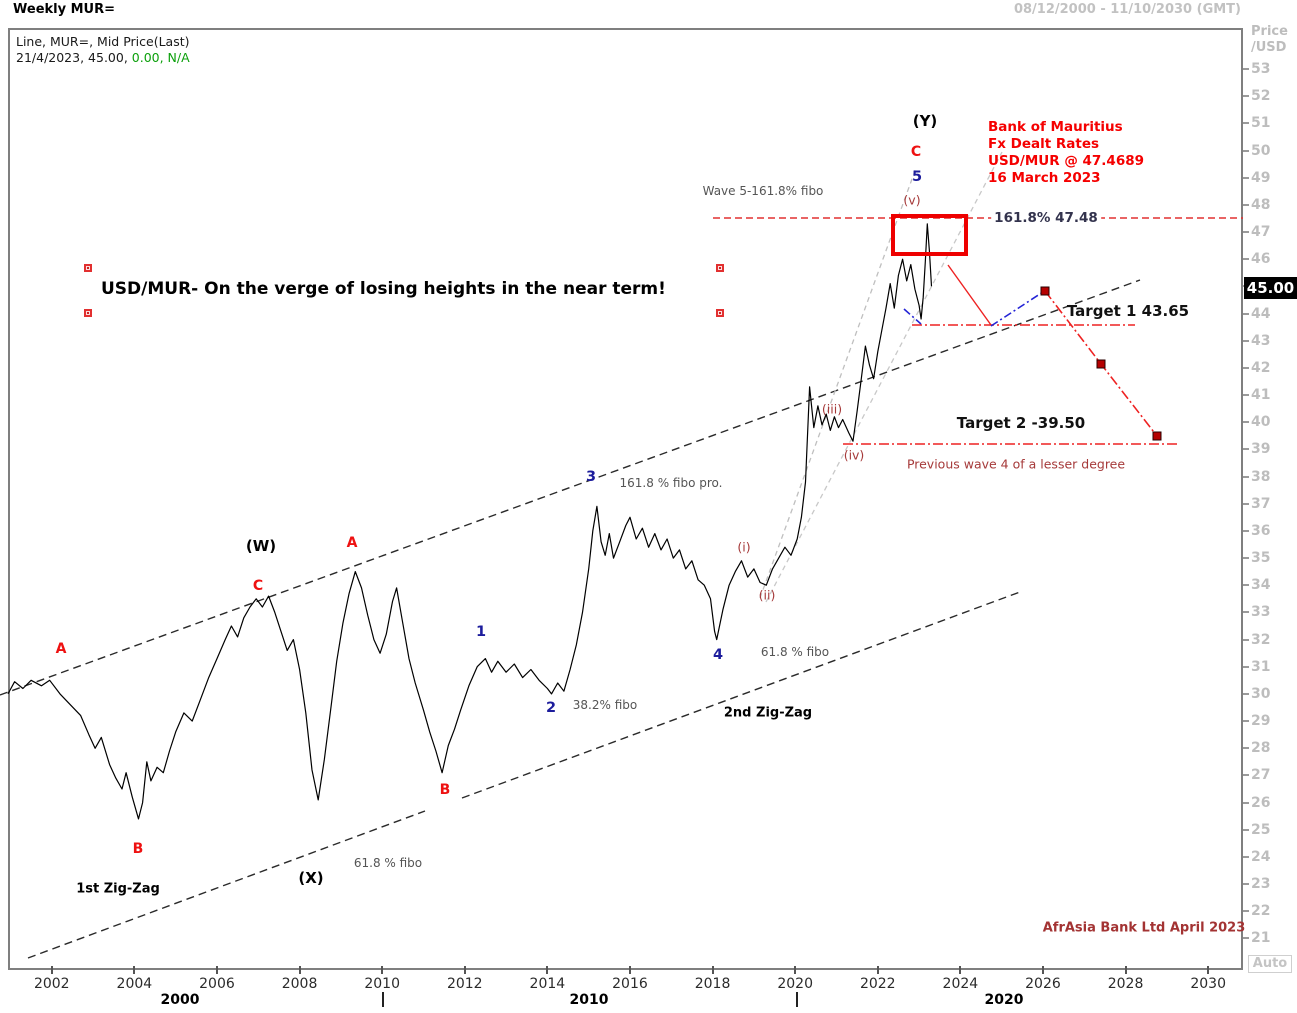 This screenshot has width=1297, height=1013. What do you see at coordinates (1261, 693) in the screenshot?
I see `price-tick-label: 30` at bounding box center [1261, 693].